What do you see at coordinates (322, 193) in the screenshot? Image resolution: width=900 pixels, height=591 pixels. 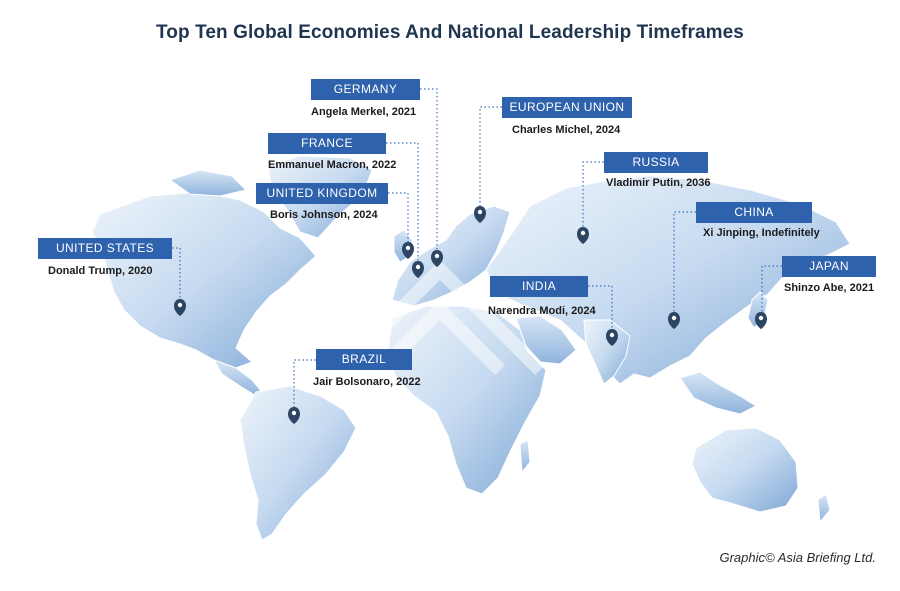 I see `country-label-united-kingdom: UNITED KINGDOM` at bounding box center [322, 193].